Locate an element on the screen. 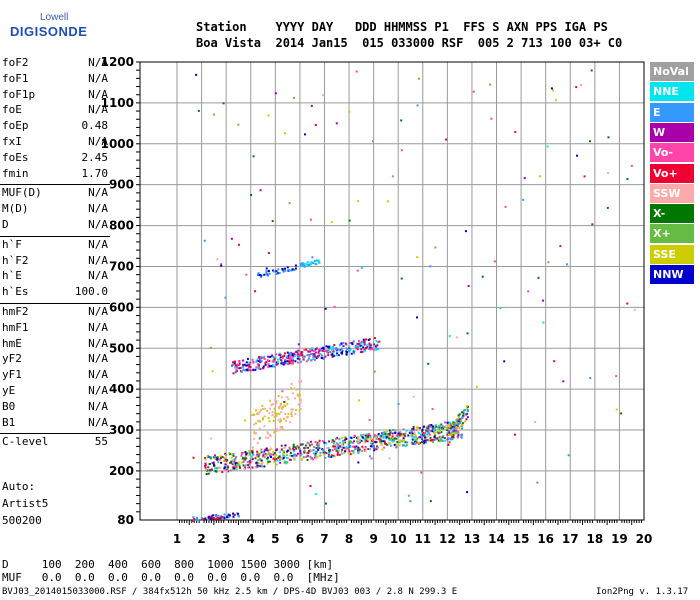 This screenshot has width=700, height=600. param-value: N/A is located at coordinates (98, 390).